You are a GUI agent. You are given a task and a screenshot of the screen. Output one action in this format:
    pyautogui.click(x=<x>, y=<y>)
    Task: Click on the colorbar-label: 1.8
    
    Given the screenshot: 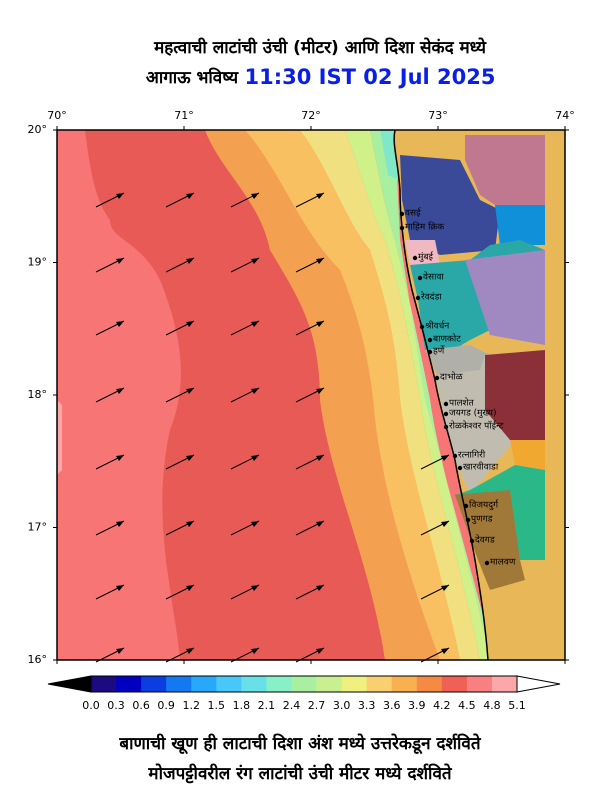 What is the action you would take?
    pyautogui.click(x=242, y=705)
    